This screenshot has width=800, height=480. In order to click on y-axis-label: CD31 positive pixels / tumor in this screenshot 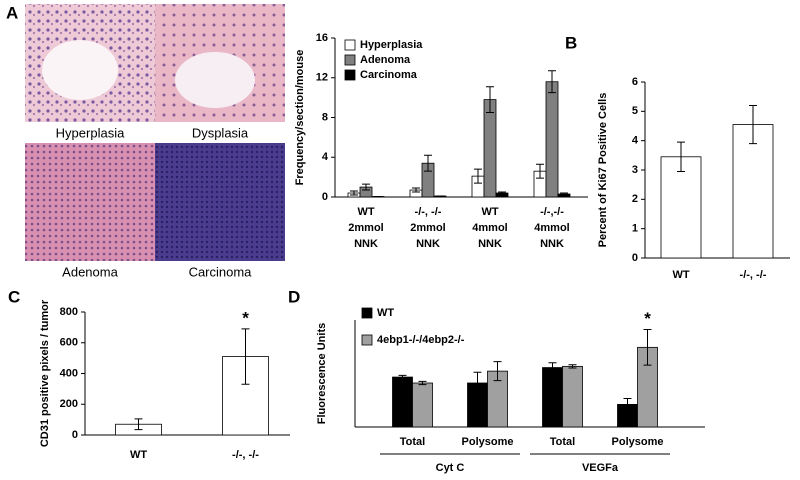, I will do `click(45, 373)`.